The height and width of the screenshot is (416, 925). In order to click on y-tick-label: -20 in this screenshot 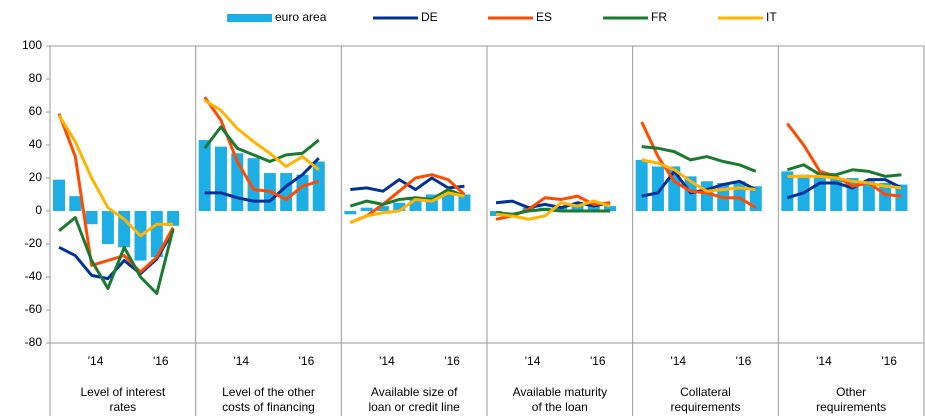, I will do `click(34, 243)`.